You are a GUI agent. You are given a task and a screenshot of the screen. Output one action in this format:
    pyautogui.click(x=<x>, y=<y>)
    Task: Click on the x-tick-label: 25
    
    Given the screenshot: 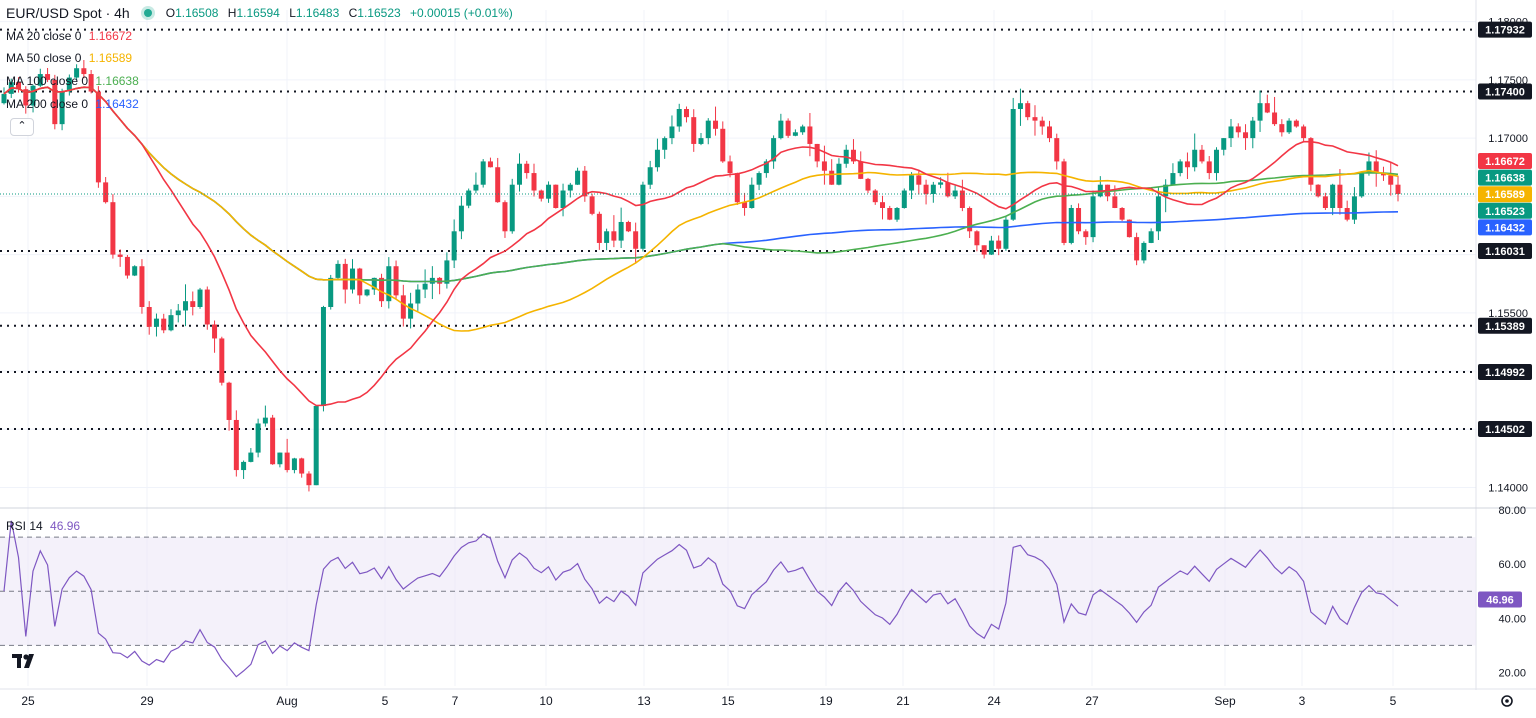 What is the action you would take?
    pyautogui.click(x=28, y=701)
    